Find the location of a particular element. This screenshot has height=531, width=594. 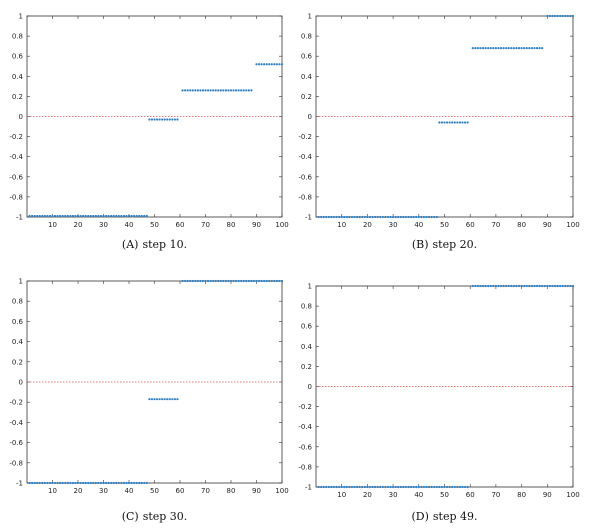

x-tick-label: 100 is located at coordinates (572, 495).